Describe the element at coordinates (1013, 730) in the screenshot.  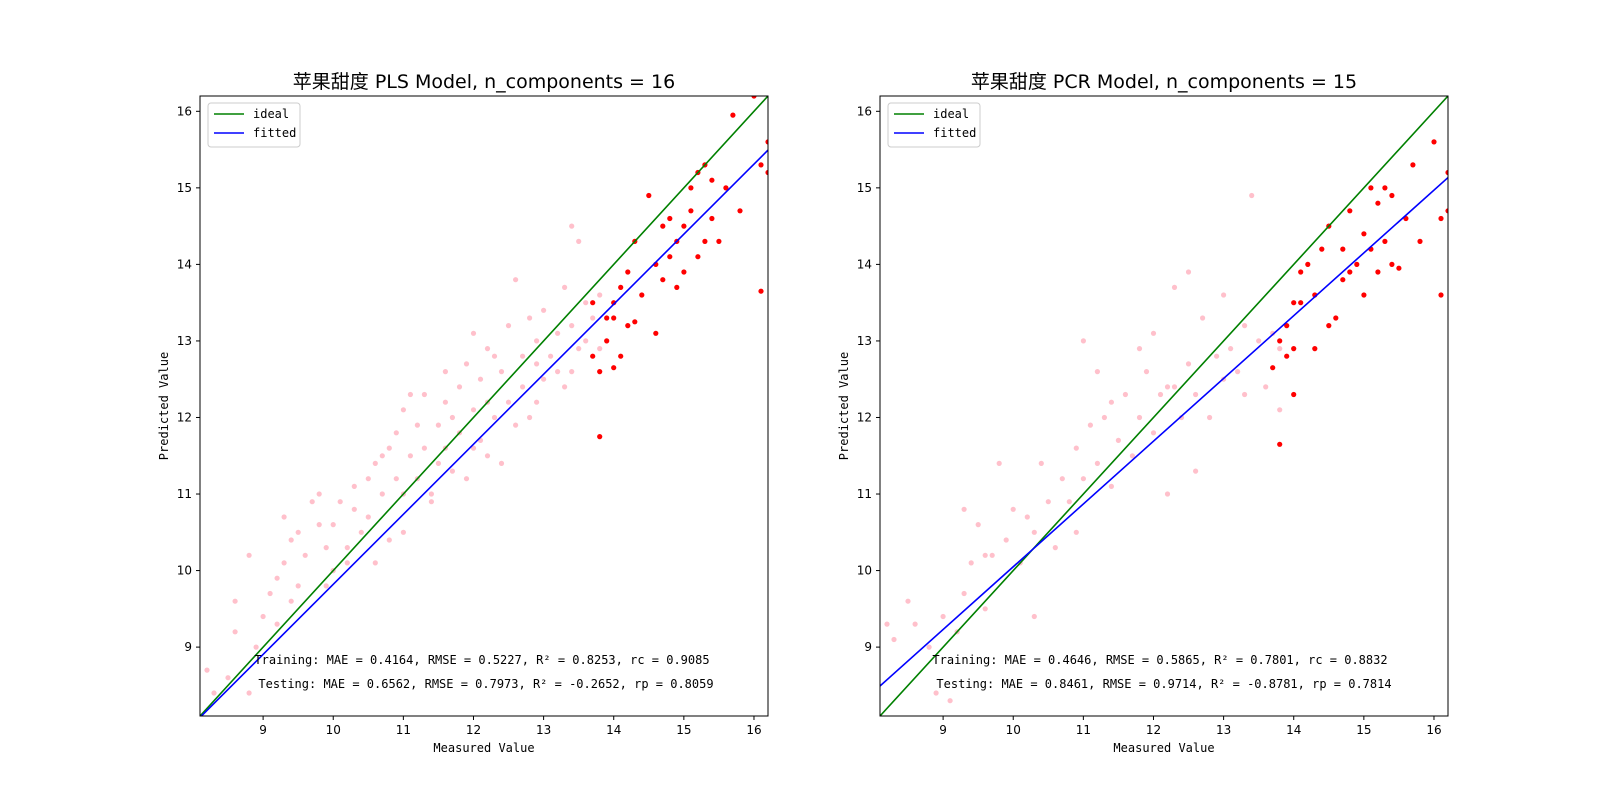
I see `x-tick-label: 10` at that location.